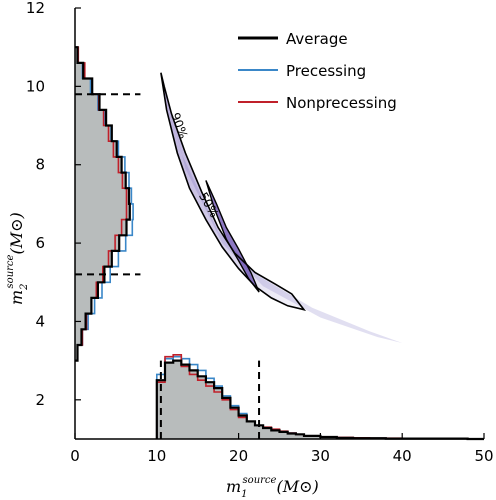  Describe the element at coordinates (238, 456) in the screenshot. I see `x-tick-label-2: 20` at that location.